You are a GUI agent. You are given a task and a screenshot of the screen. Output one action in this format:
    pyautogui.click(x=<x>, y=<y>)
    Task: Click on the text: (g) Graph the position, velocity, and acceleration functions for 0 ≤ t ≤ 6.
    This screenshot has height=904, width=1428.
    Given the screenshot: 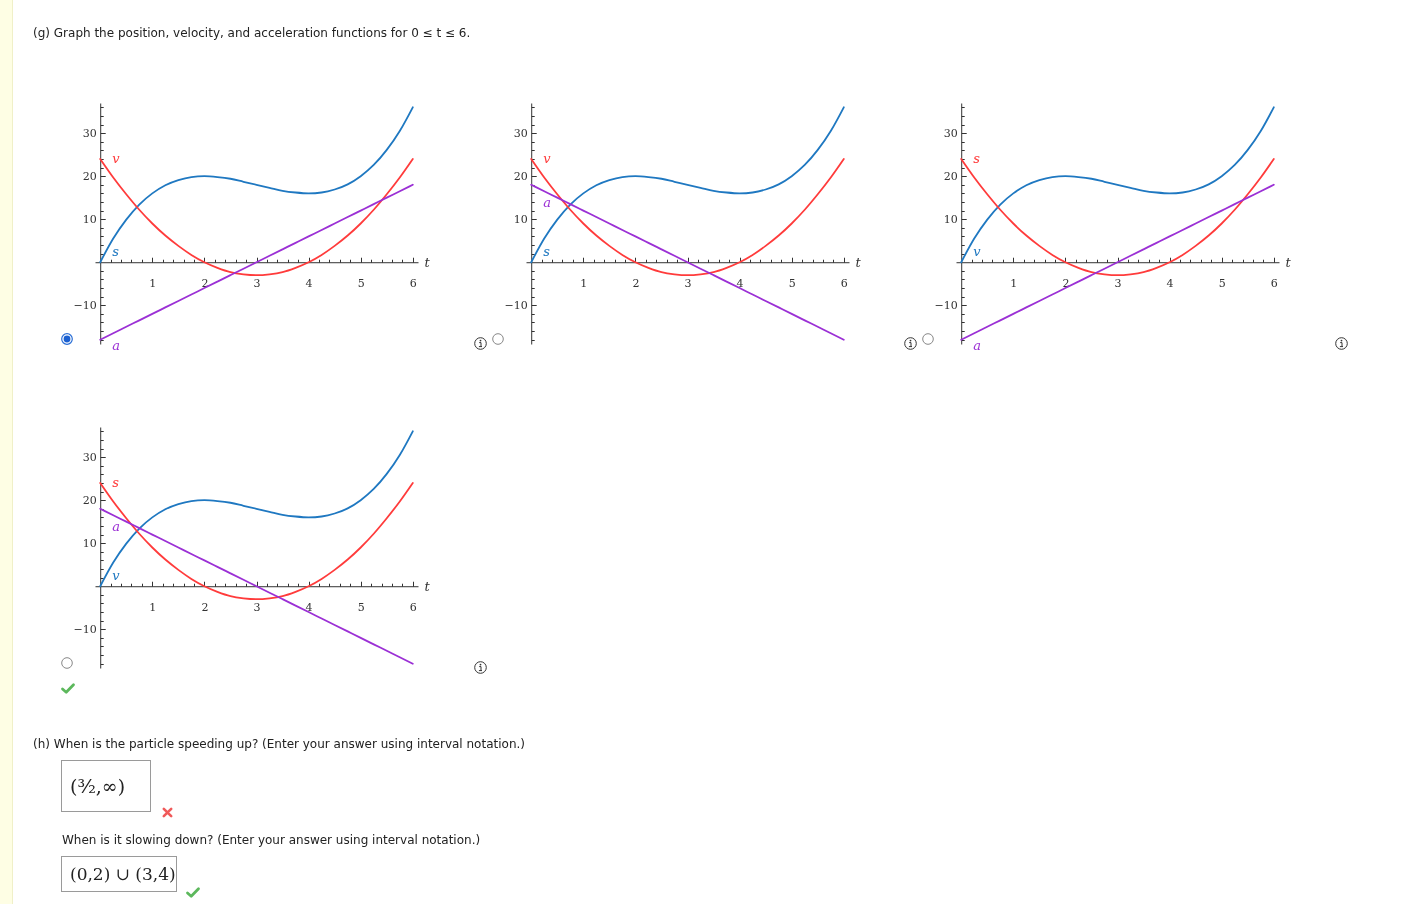 What is the action you would take?
    pyautogui.click(x=252, y=33)
    